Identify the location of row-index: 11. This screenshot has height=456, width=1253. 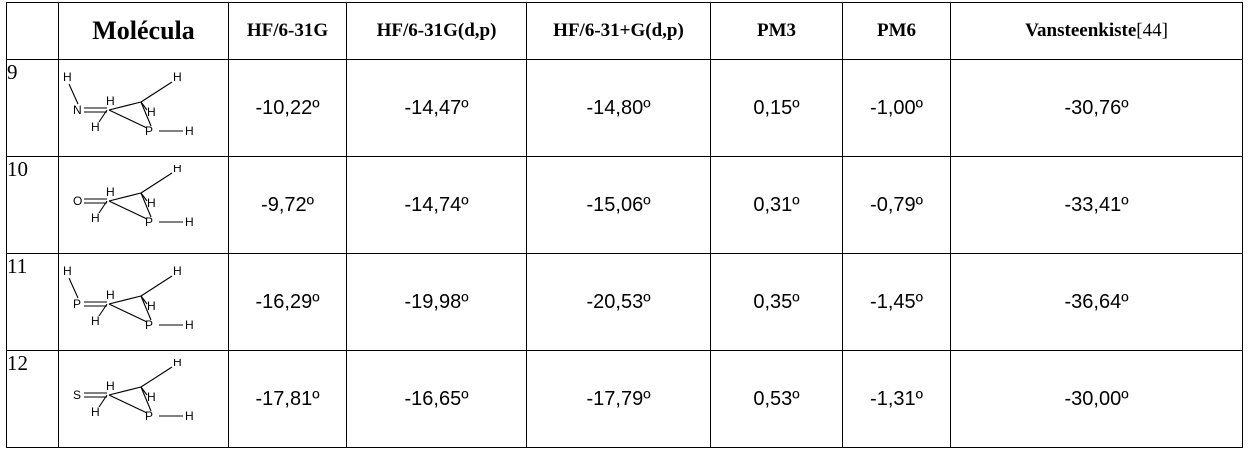
(32, 302).